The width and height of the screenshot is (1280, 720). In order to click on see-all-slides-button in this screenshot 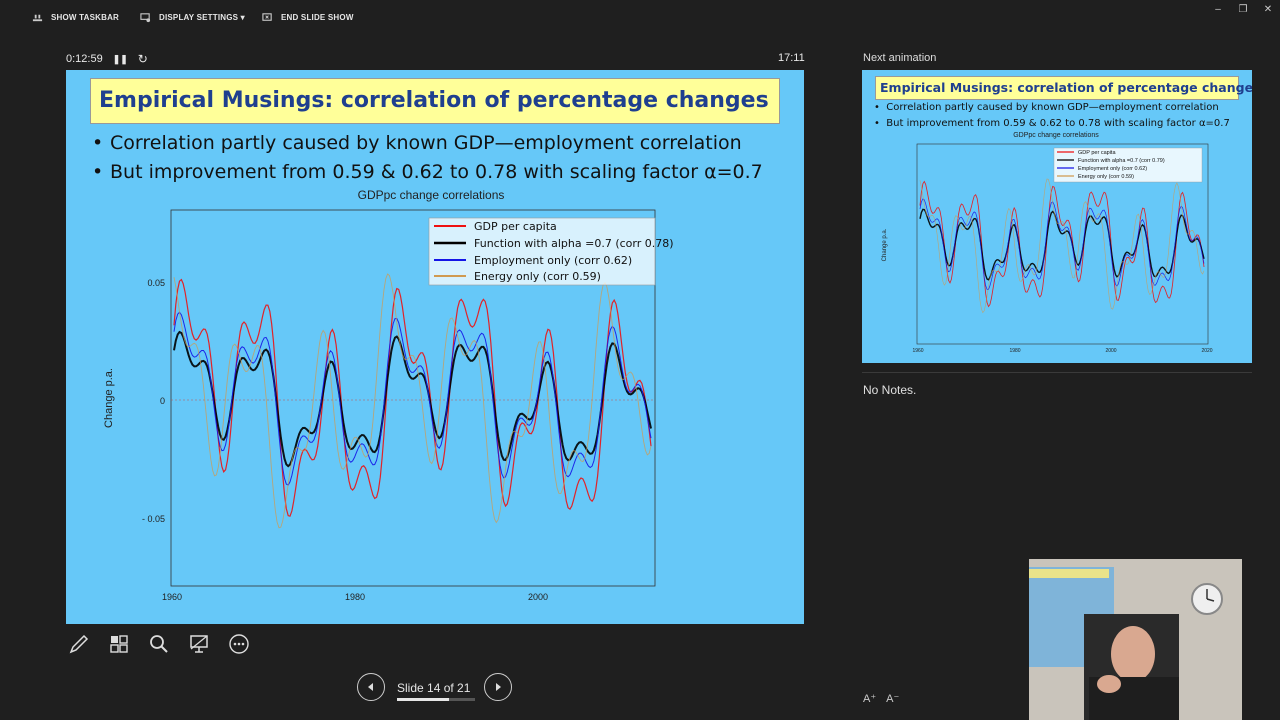, I will do `click(119, 644)`.